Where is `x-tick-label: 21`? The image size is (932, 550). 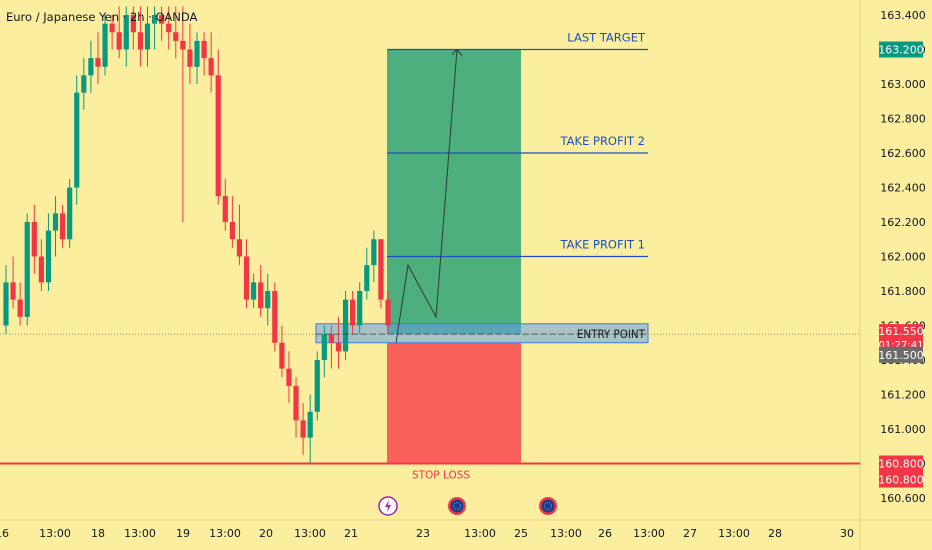 x-tick-label: 21 is located at coordinates (351, 533).